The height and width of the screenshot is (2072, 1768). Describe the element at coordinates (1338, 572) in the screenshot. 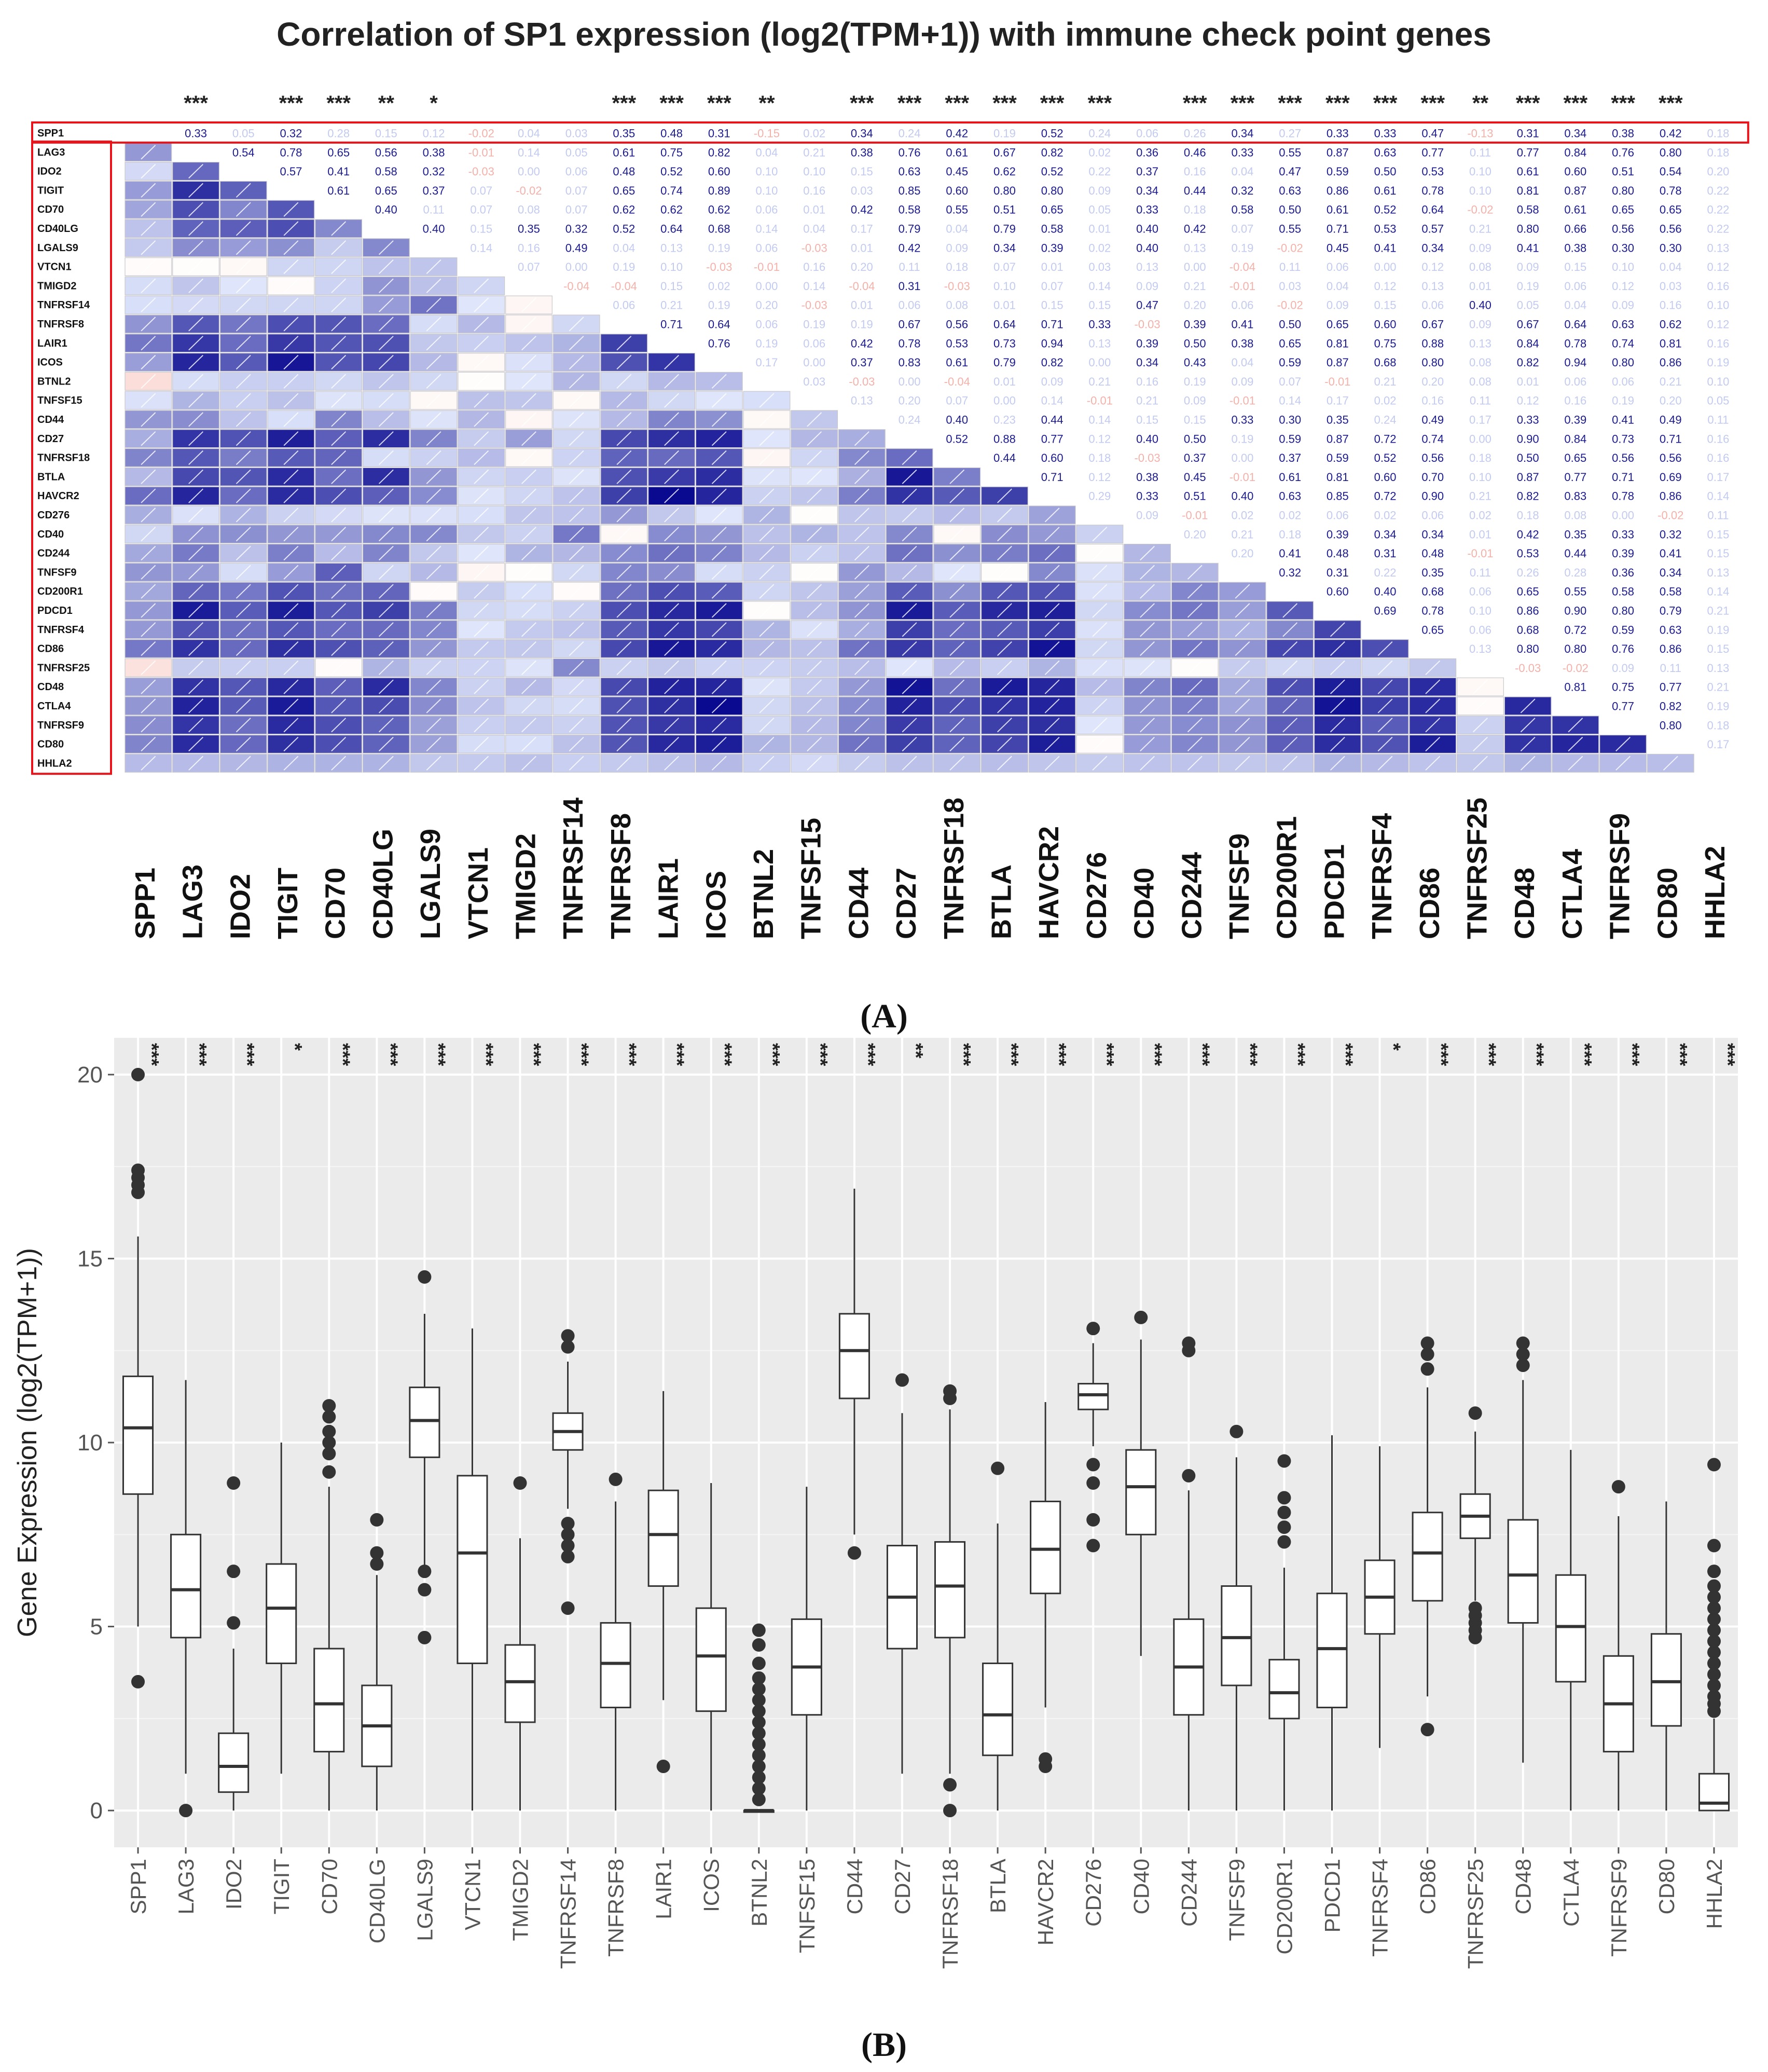

I see `correlation-label: 0.31` at that location.